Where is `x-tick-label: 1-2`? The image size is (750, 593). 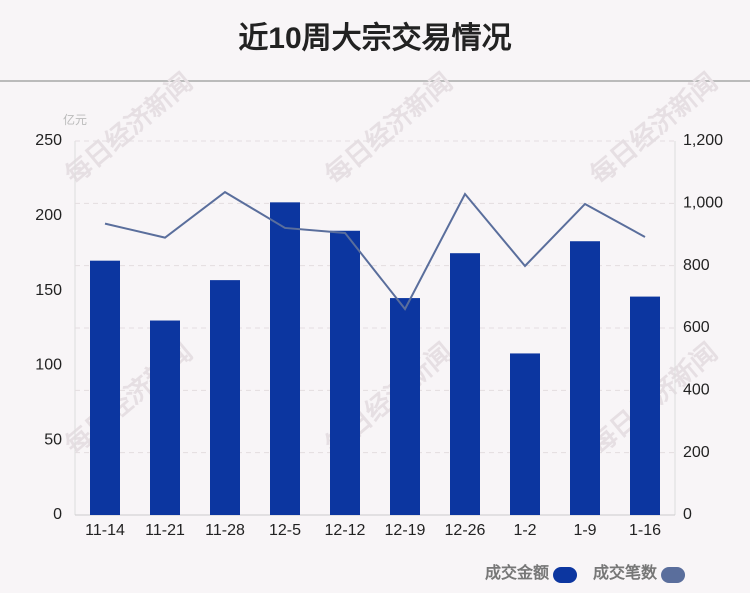 x-tick-label: 1-2 is located at coordinates (524, 530).